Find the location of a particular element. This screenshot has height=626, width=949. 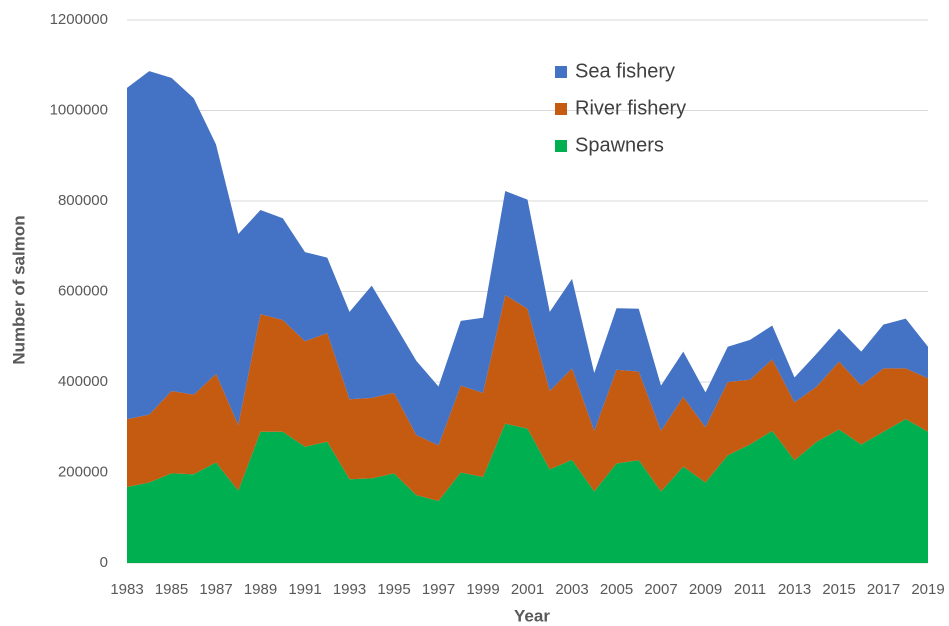

x-tick-label: 2017 is located at coordinates (883, 589).